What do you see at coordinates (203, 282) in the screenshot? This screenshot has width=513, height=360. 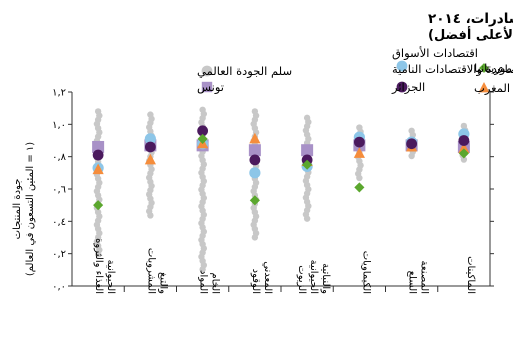 I see `category-label: المواد` at bounding box center [203, 282].